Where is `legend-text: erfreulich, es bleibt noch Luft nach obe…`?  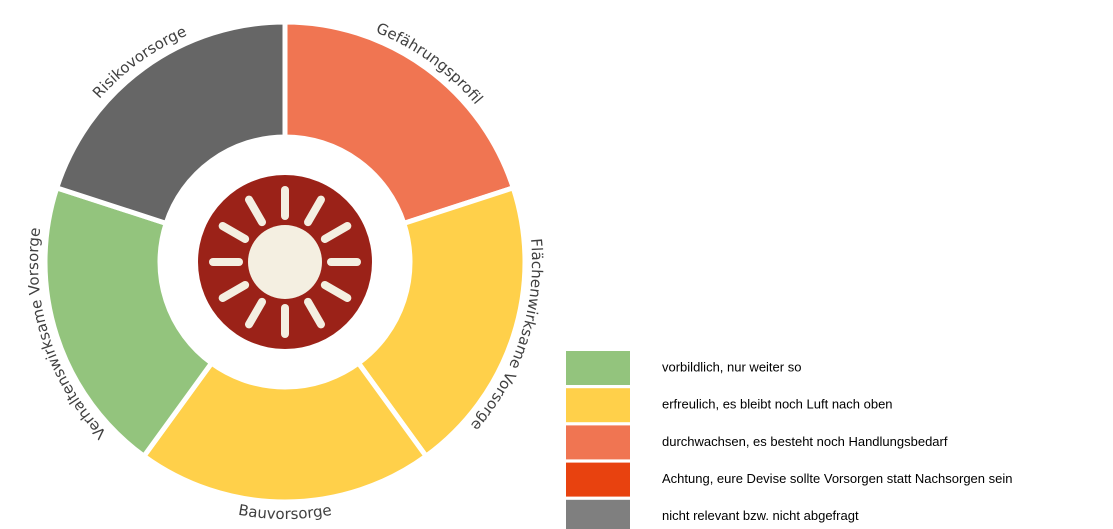 legend-text: erfreulich, es bleibt noch Luft nach obe… is located at coordinates (777, 404).